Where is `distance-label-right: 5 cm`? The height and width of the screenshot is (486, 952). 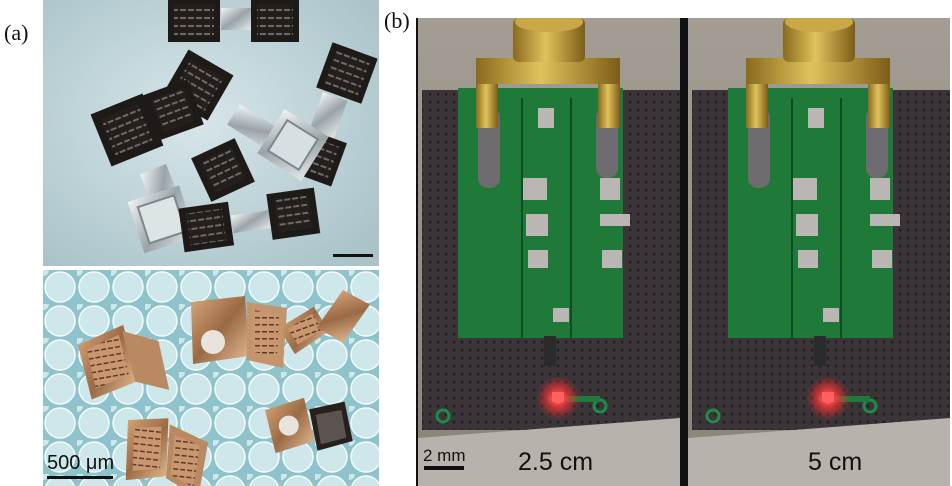 distance-label-right: 5 cm is located at coordinates (835, 462).